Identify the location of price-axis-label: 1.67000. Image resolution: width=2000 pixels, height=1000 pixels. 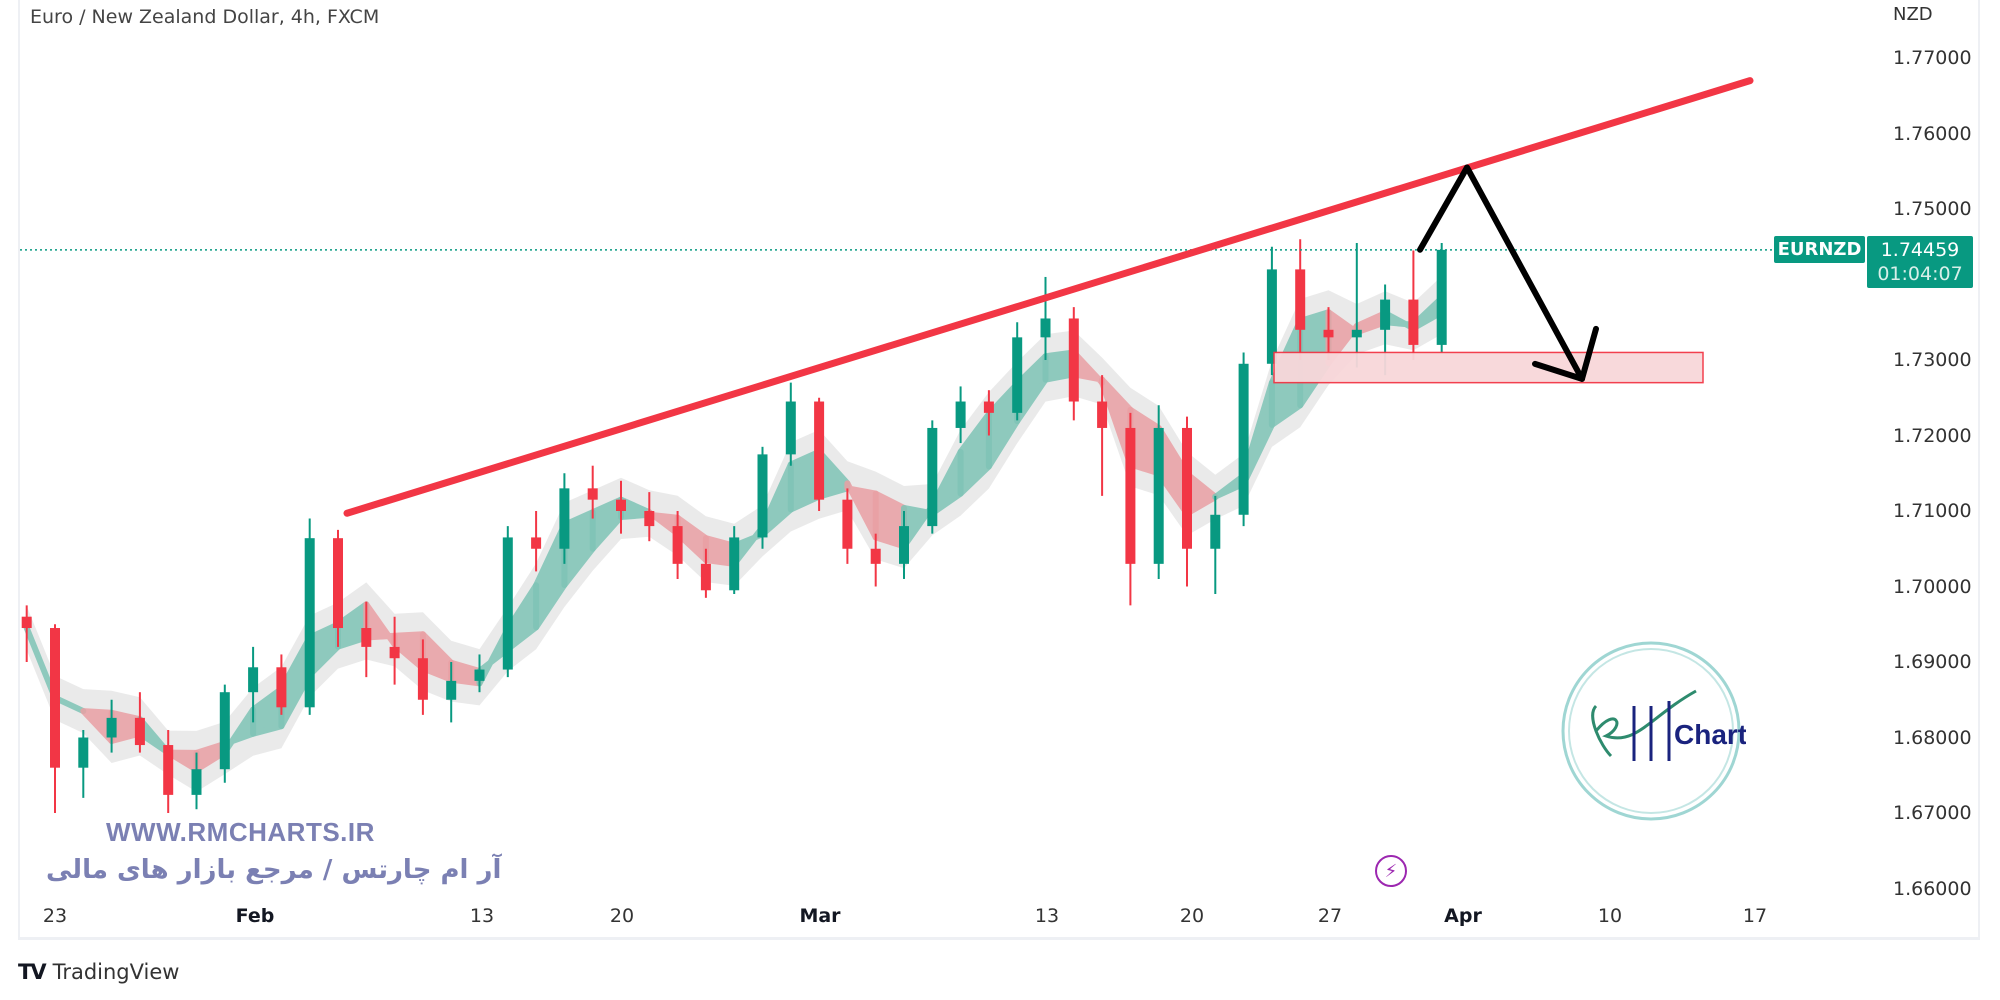
(1932, 813).